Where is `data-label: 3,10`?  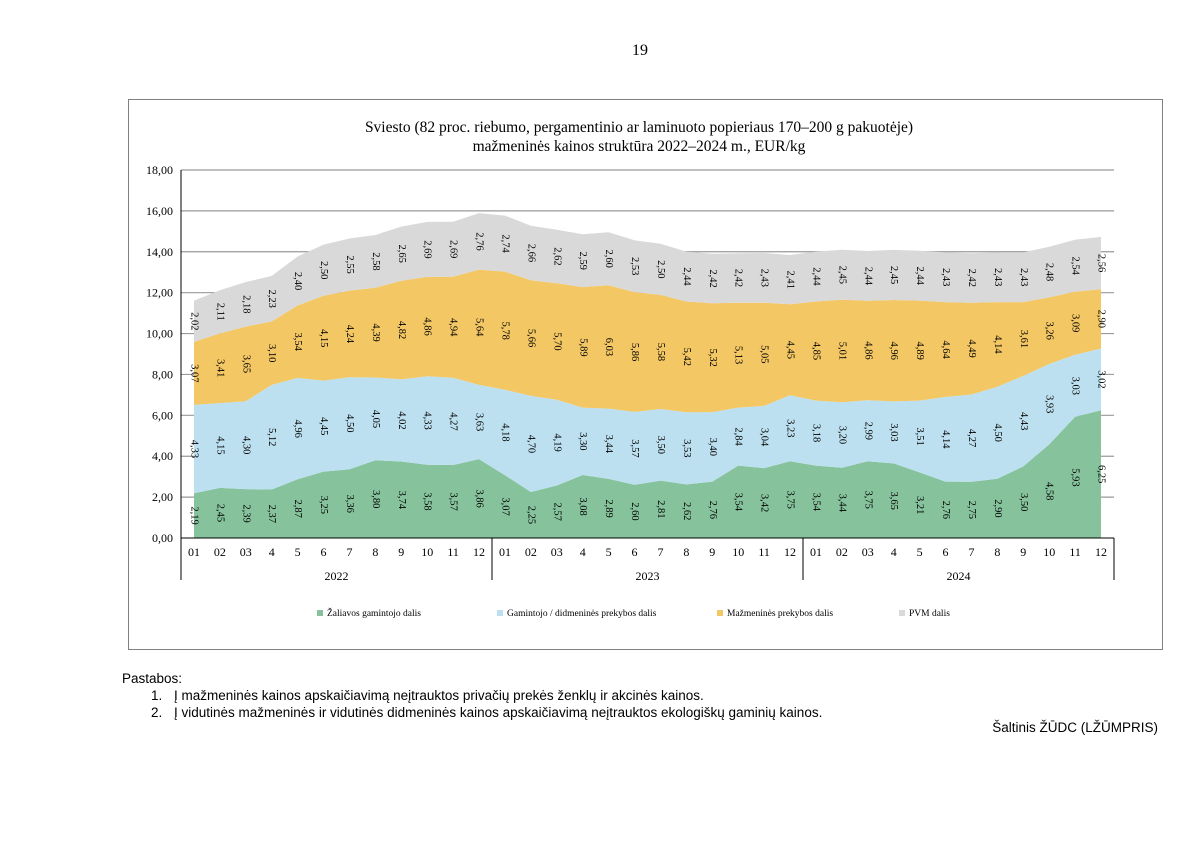 data-label: 3,10 is located at coordinates (271, 353).